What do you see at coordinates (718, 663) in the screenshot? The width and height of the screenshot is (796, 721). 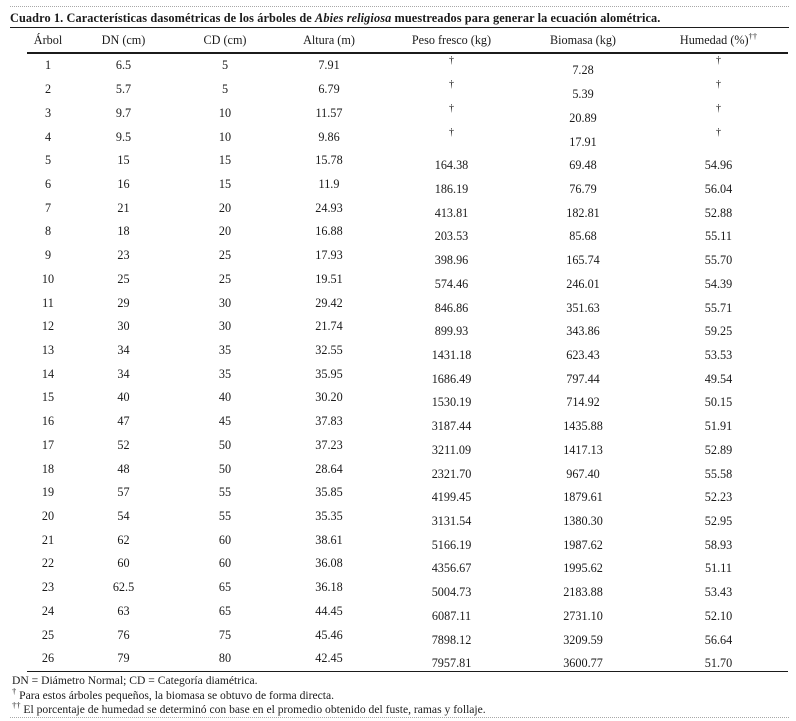 I see `table-cell: 51.70` at bounding box center [718, 663].